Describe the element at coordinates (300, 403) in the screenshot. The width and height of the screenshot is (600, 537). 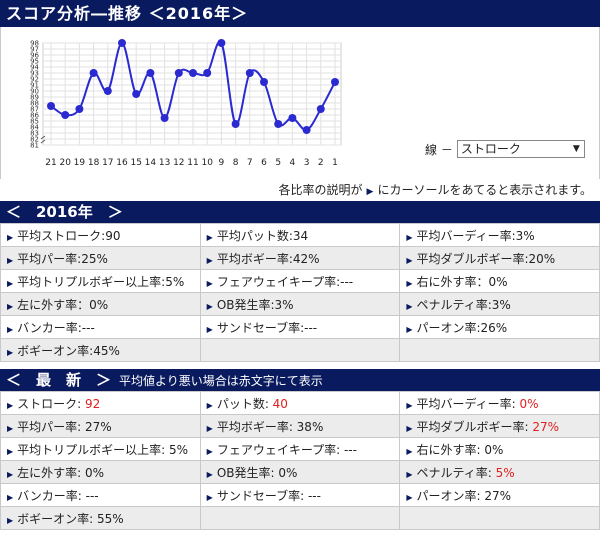
I see `stat-cell: ▶ パット数: 40` at that location.